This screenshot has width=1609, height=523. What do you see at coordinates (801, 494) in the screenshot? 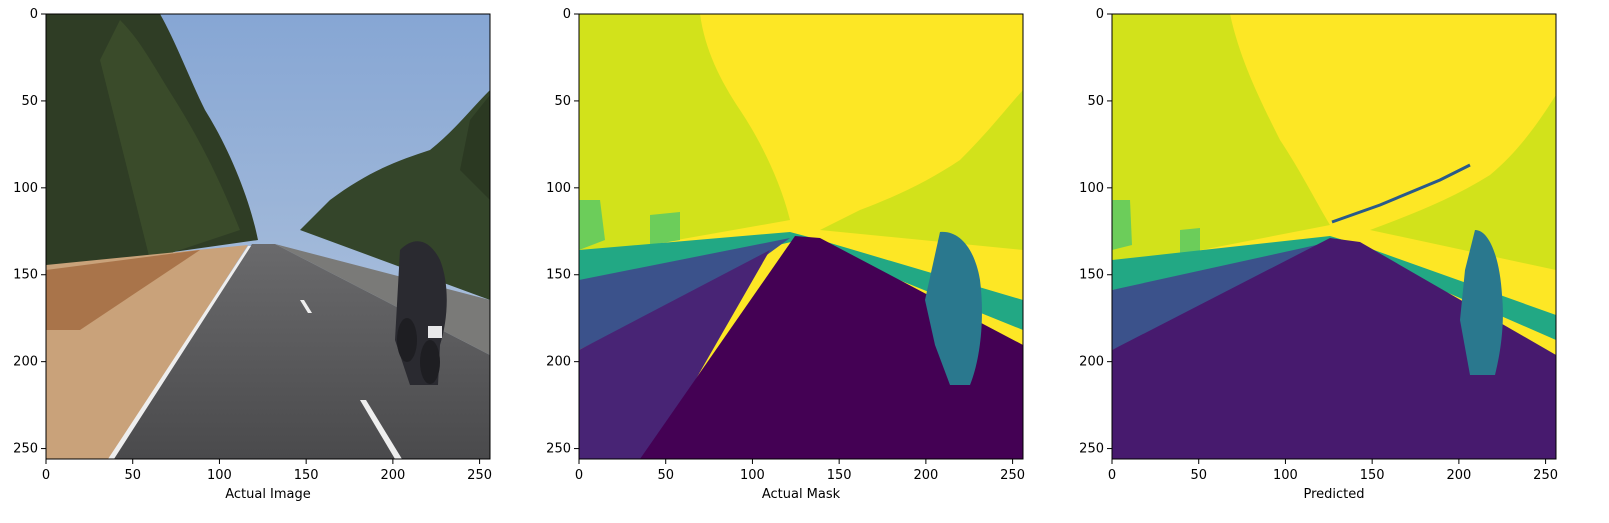
I see `x-axis-label: Actual Mask` at bounding box center [801, 494].